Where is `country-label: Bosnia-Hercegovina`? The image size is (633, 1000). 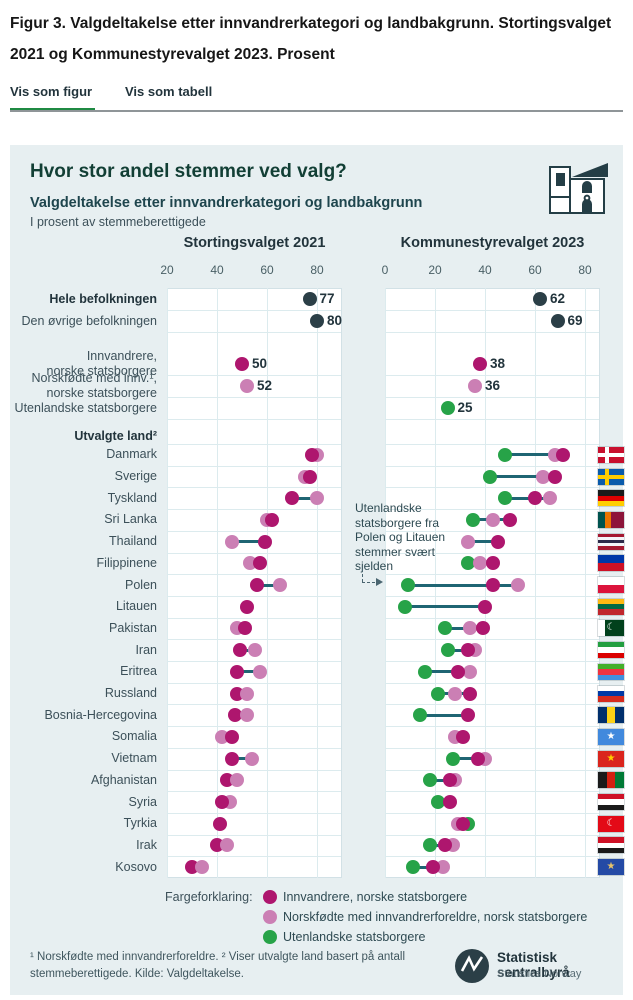
country-label: Bosnia-Hercegovina is located at coordinates (100, 714).